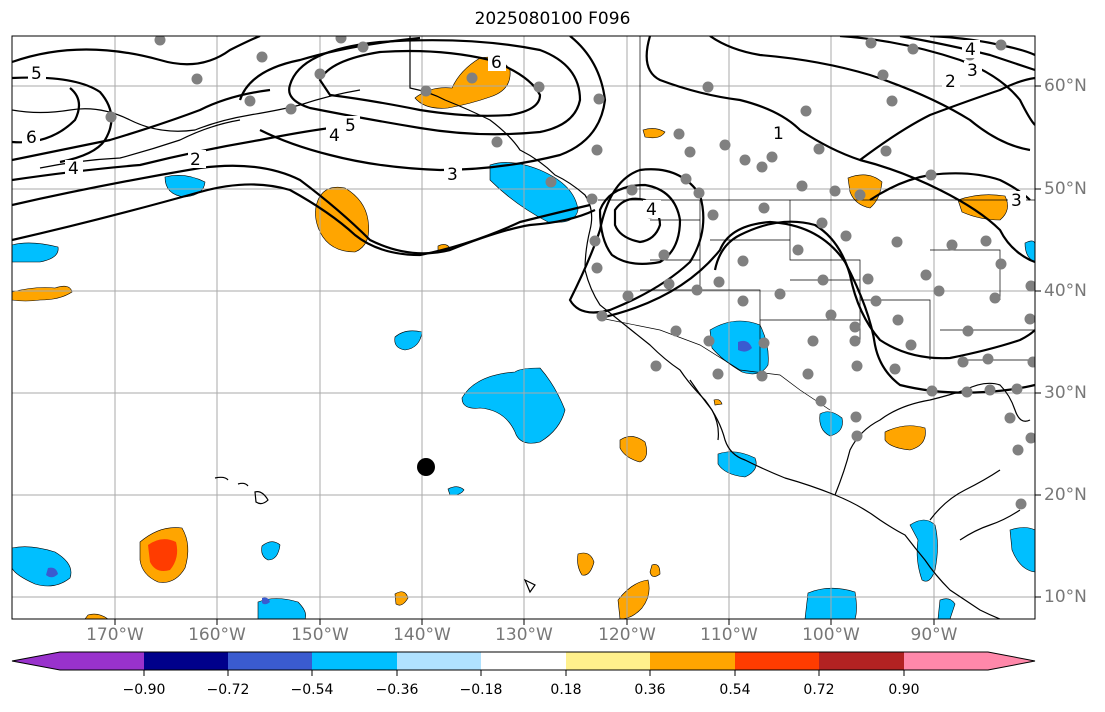 The width and height of the screenshot is (1105, 712). What do you see at coordinates (778, 134) in the screenshot?
I see `contour-label: 1` at bounding box center [778, 134].